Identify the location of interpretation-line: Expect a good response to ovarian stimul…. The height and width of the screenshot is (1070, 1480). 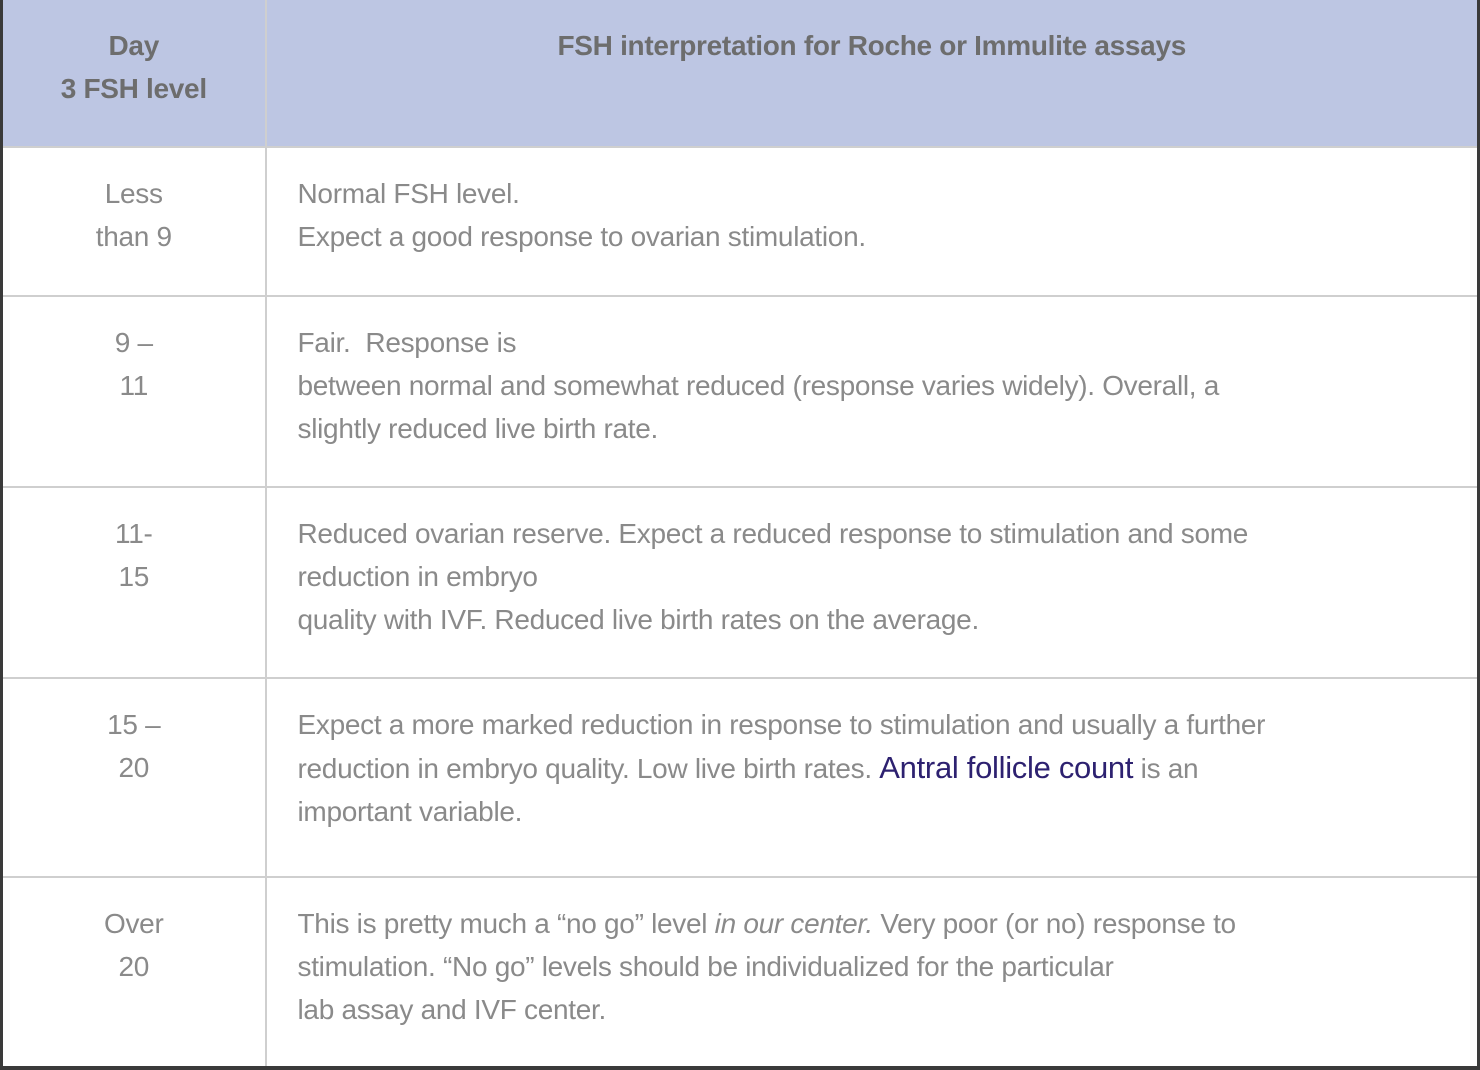
(883, 236).